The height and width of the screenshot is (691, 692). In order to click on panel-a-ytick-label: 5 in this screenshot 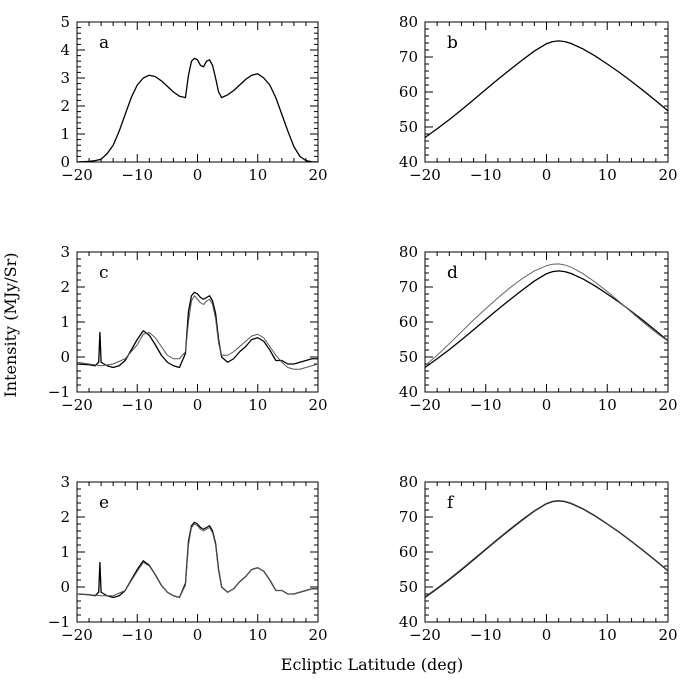, I will do `click(65, 22)`.